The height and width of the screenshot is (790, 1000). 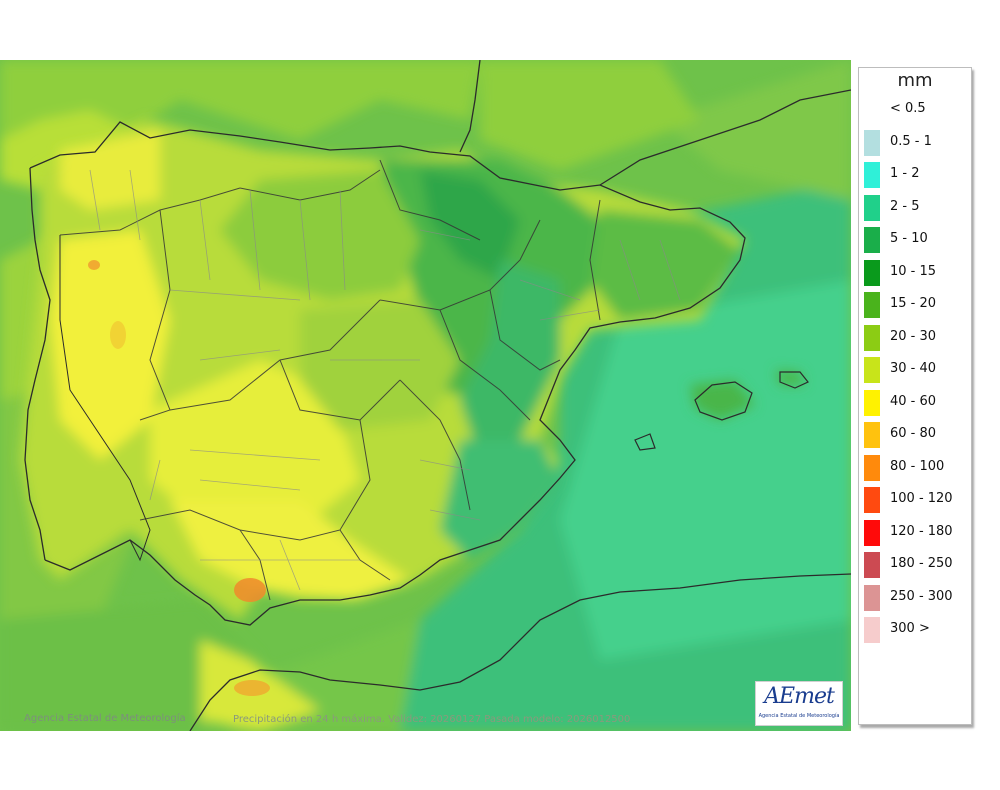 I want to click on legend-label: 1 - 2, so click(x=905, y=173).